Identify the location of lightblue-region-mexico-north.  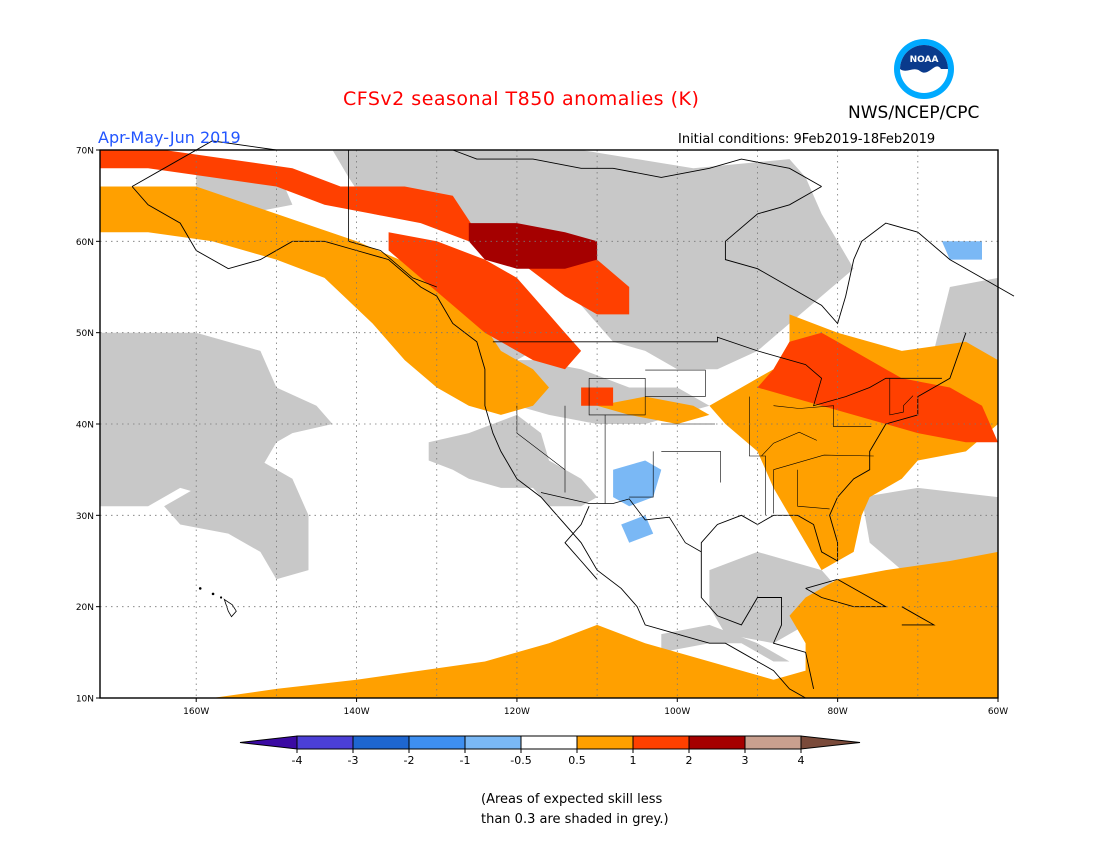
(637, 529).